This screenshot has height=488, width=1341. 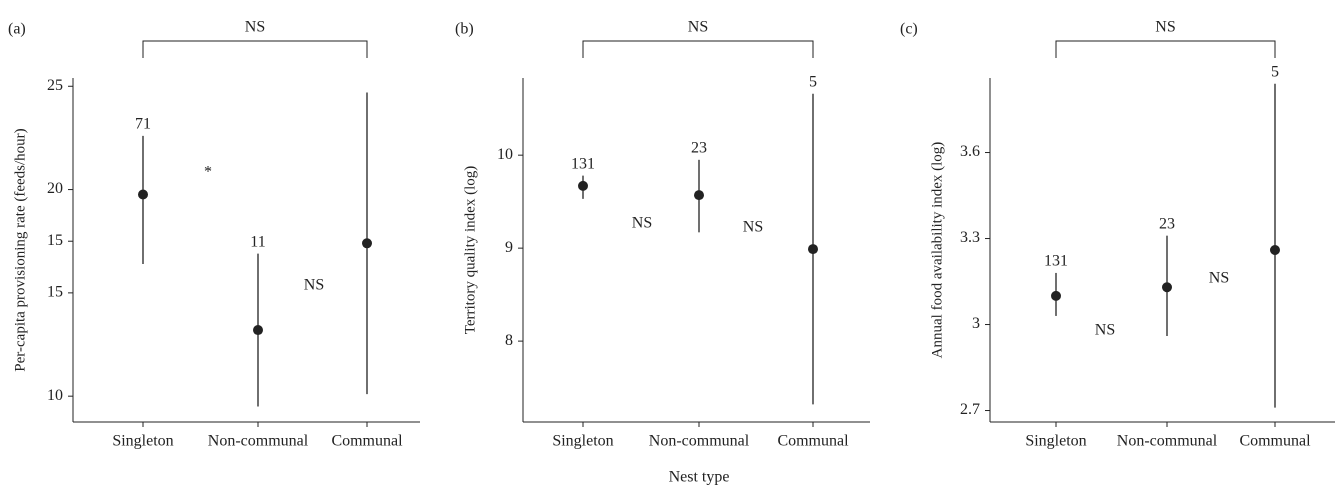 I want to click on panel-label: (c), so click(x=909, y=29).